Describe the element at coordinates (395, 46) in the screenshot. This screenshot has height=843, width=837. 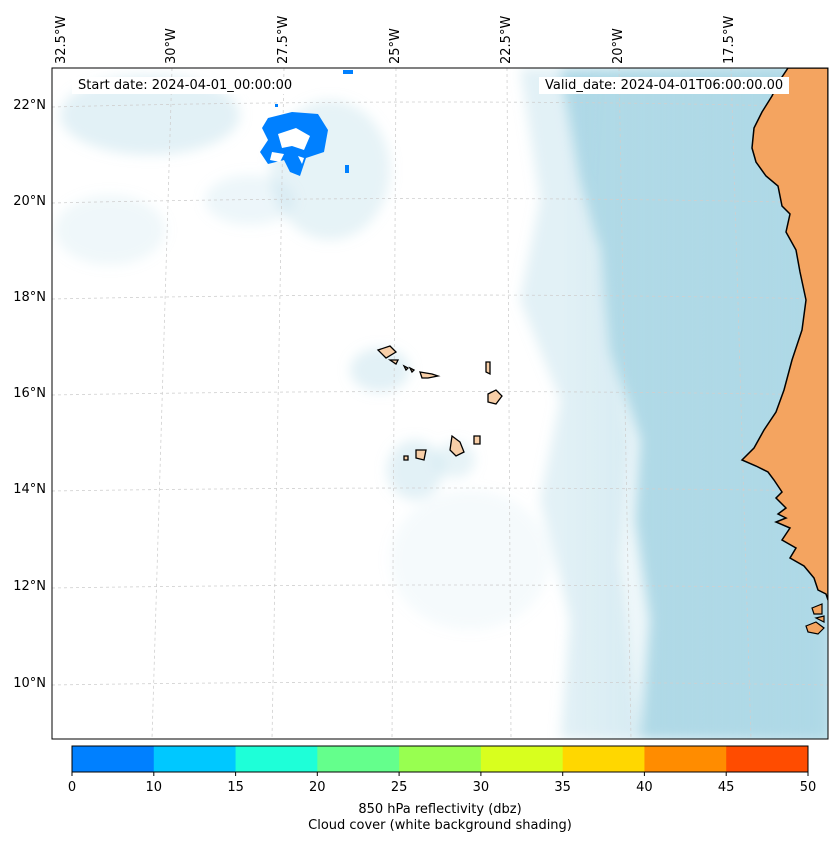
I see `lon-label-25w: 25°W` at that location.